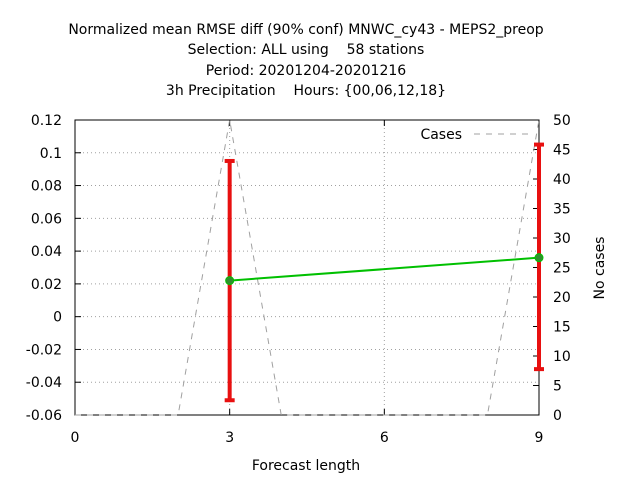 The width and height of the screenshot is (640, 480). I want to click on y2-tick-label: 35, so click(562, 210).